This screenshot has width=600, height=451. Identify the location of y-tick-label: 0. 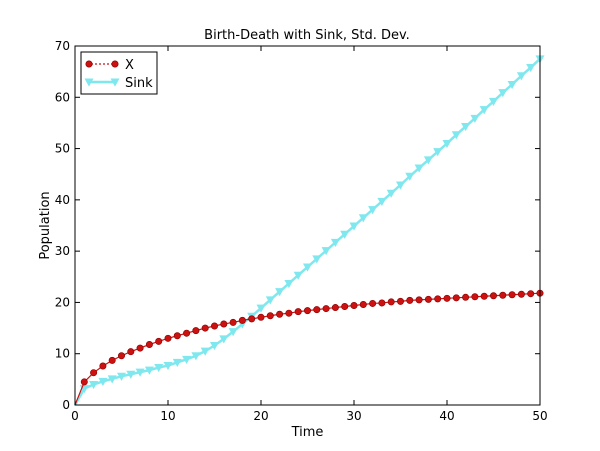
(66, 405).